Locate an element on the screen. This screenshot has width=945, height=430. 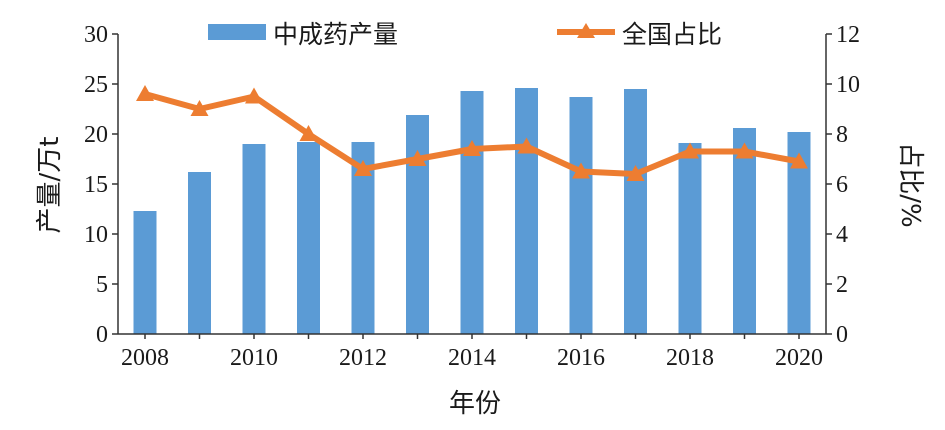
bar-2015 is located at coordinates (526, 211).